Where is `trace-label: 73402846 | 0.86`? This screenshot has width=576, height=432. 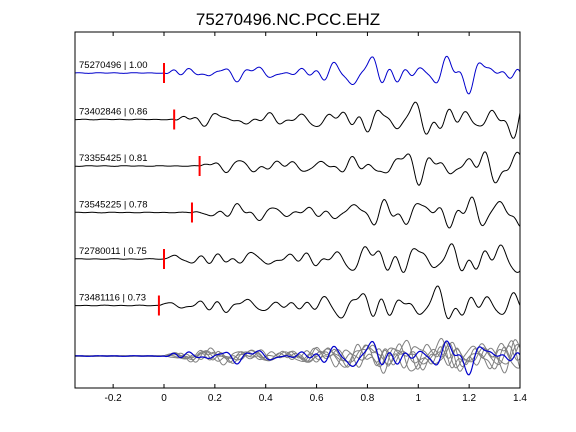
trace-label: 73402846 | 0.86 is located at coordinates (113, 112).